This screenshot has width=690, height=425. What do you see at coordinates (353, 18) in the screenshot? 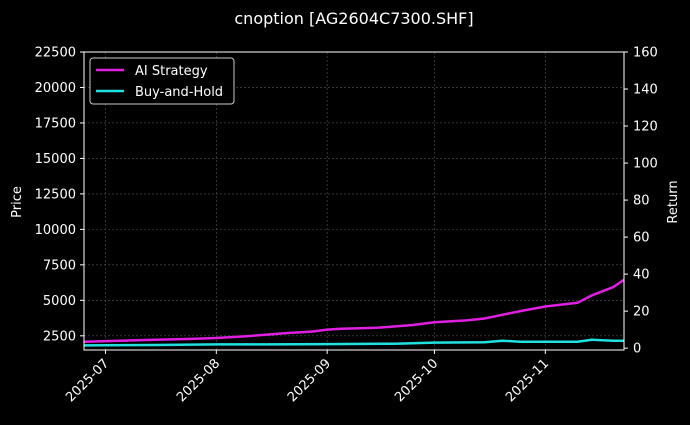
I see `chart-title: cnoption [AG2604C7300.SHF]` at bounding box center [353, 18].